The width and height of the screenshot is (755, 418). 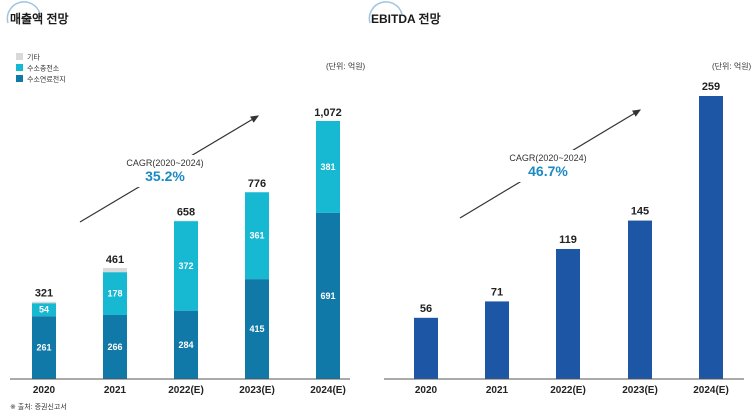 I want to click on left-x-tick-4: 2024(E), so click(x=328, y=390).